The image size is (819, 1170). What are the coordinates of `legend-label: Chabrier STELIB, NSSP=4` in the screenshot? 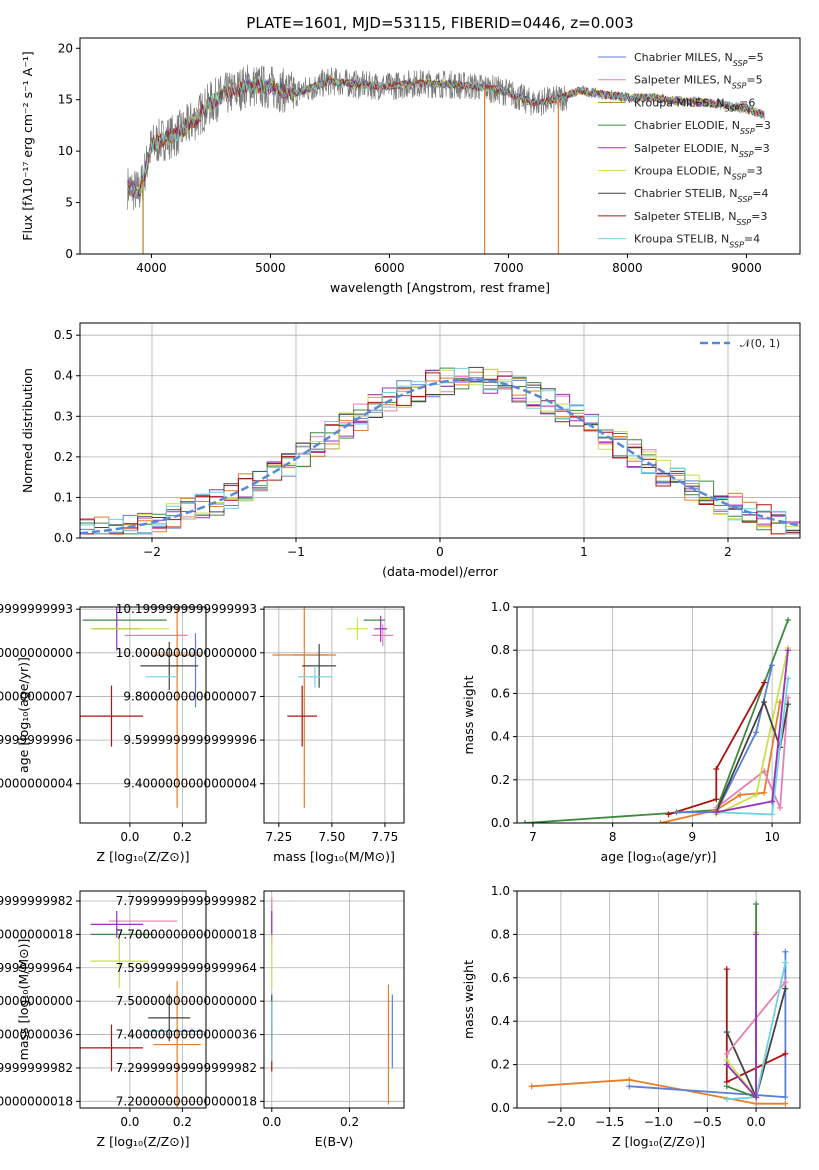 It's located at (701, 195).